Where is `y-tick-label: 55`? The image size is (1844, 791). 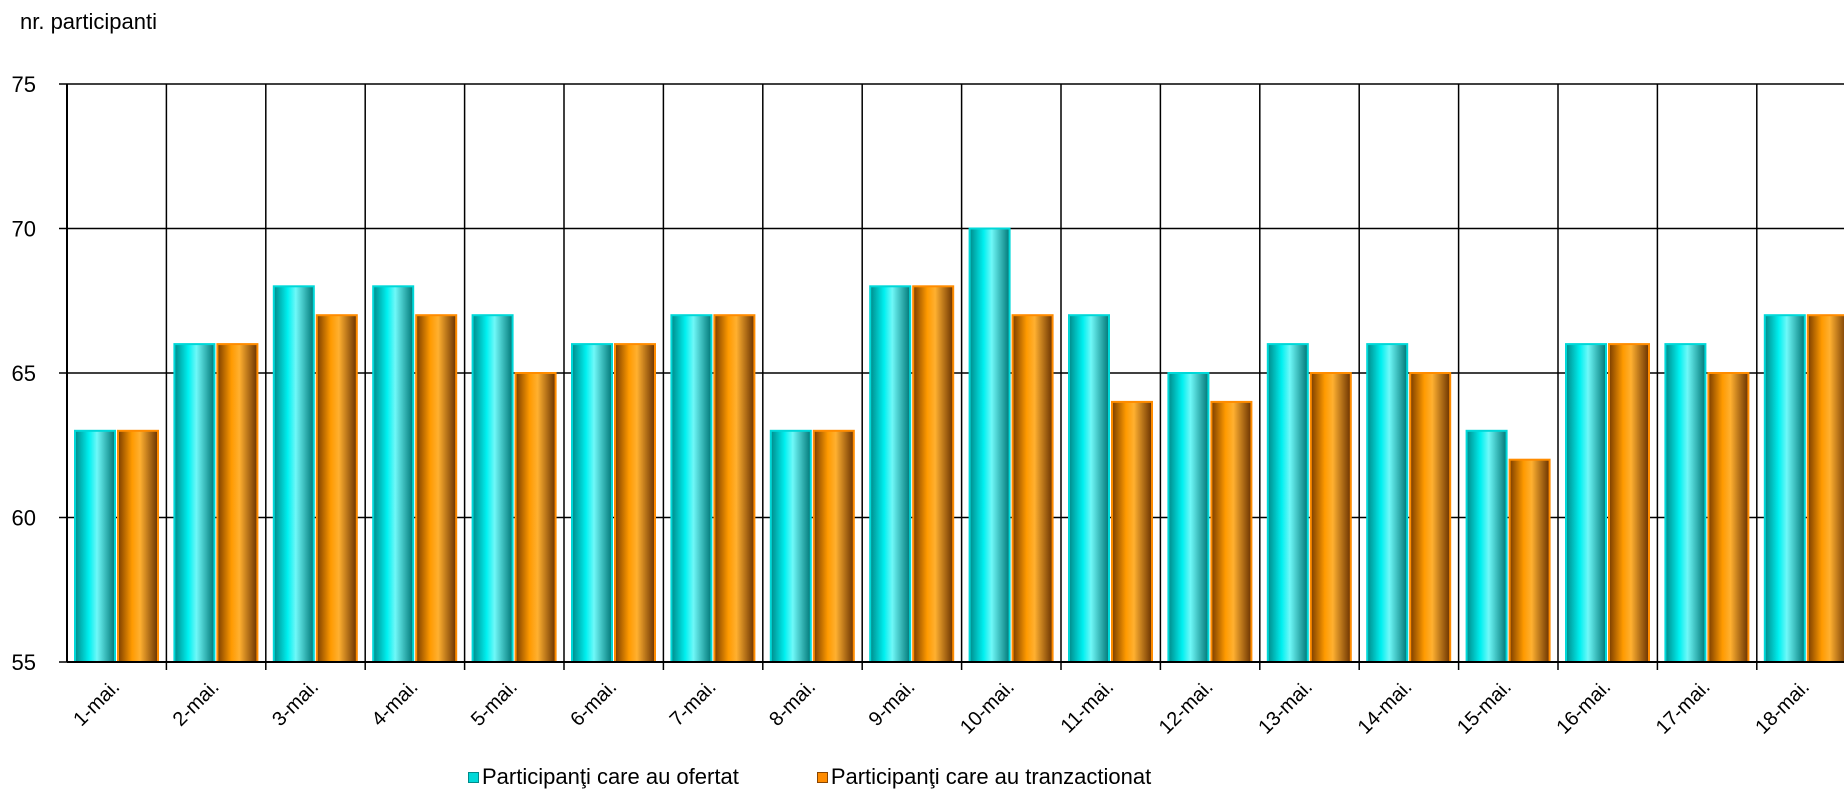 y-tick-label: 55 is located at coordinates (24, 662).